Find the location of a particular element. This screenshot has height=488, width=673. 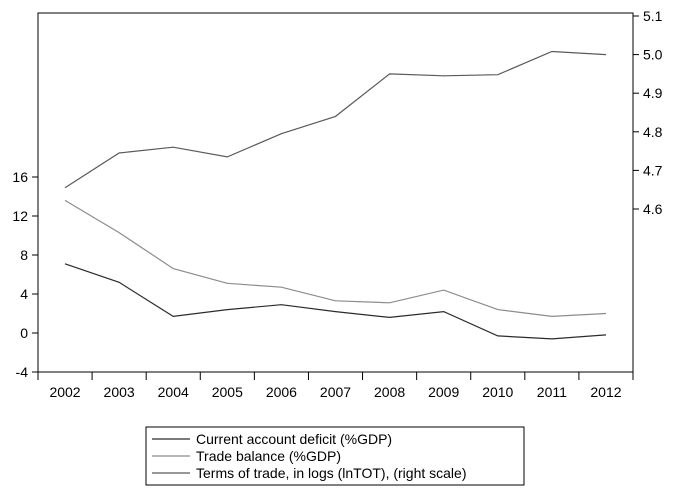

legend-label-2: Trade balance (%GDP) is located at coordinates (268, 456).